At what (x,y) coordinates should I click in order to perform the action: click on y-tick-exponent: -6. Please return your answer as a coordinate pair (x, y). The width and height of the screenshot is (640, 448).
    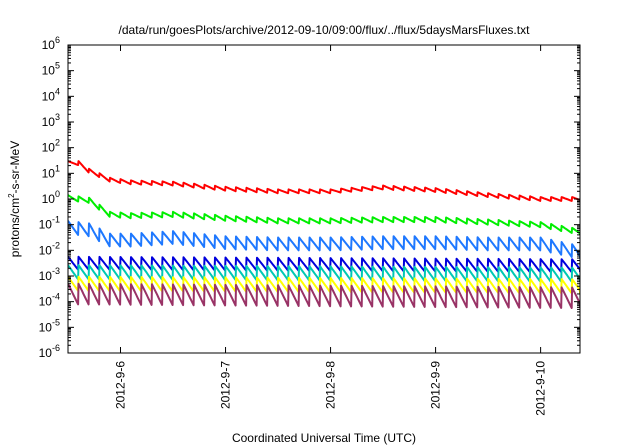
    Looking at the image, I should click on (56, 348).